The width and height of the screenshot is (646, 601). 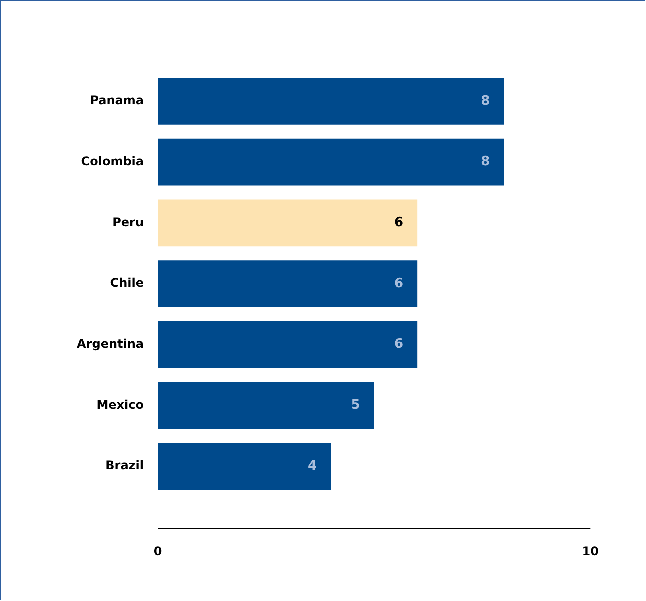 What do you see at coordinates (313, 466) in the screenshot?
I see `data-label: 4` at bounding box center [313, 466].